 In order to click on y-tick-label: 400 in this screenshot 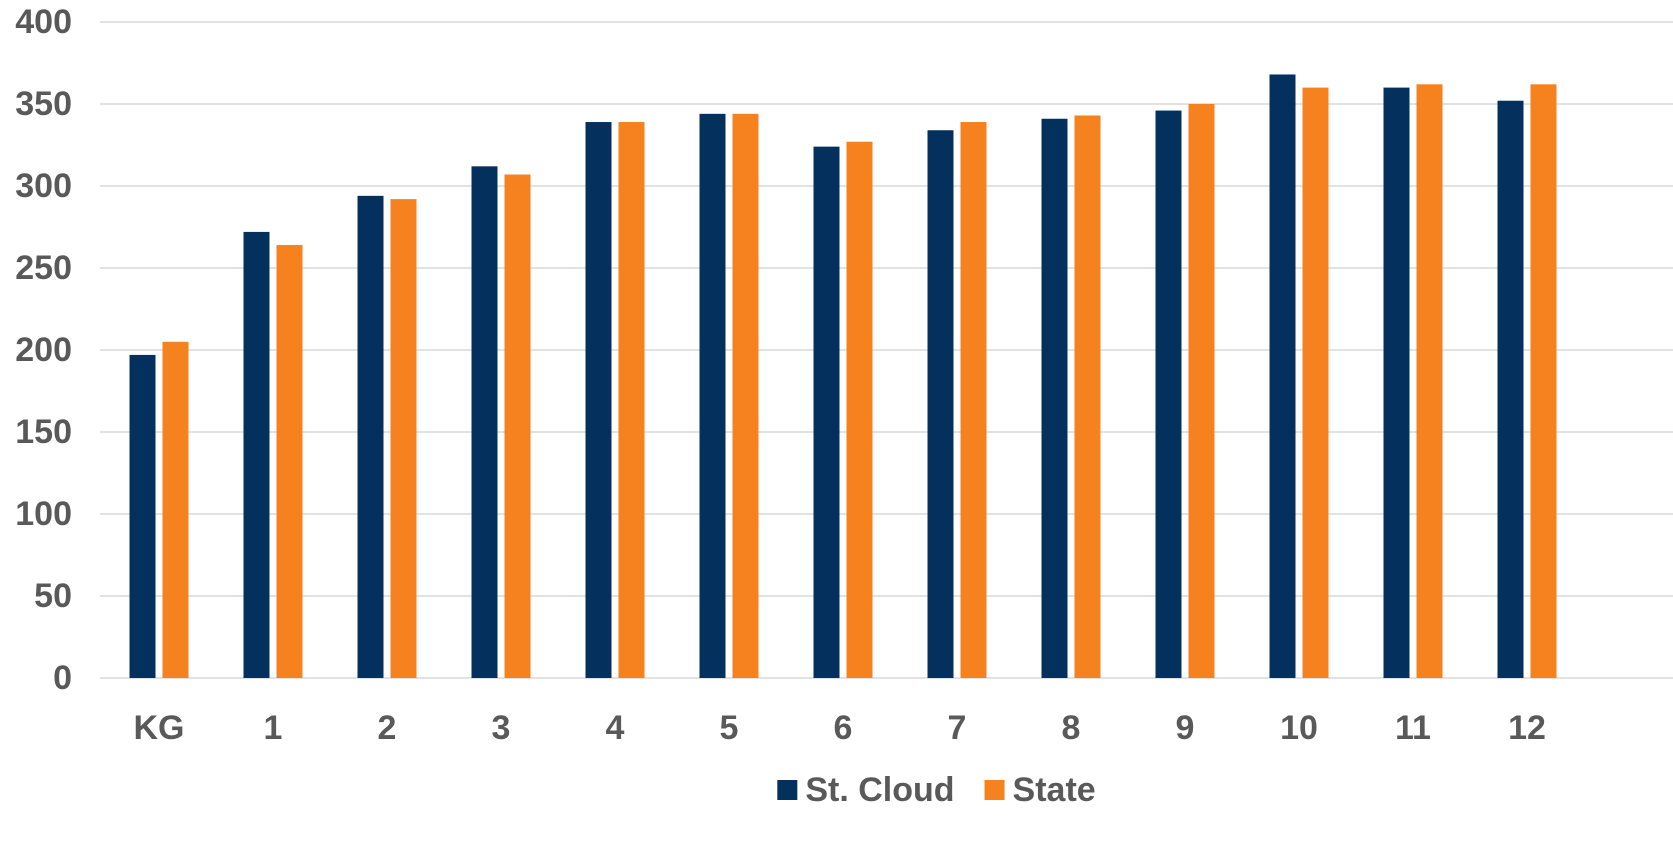, I will do `click(43, 22)`.